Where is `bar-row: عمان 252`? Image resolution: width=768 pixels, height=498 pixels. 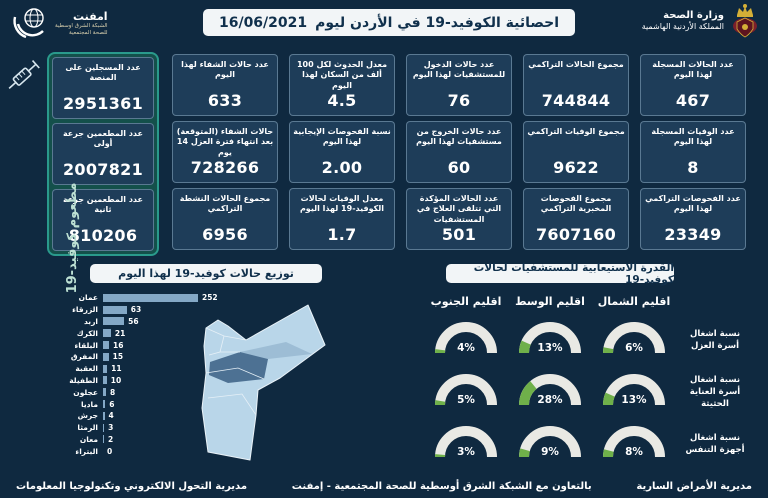
bar-row: عمان 252 is located at coordinates (133, 298).